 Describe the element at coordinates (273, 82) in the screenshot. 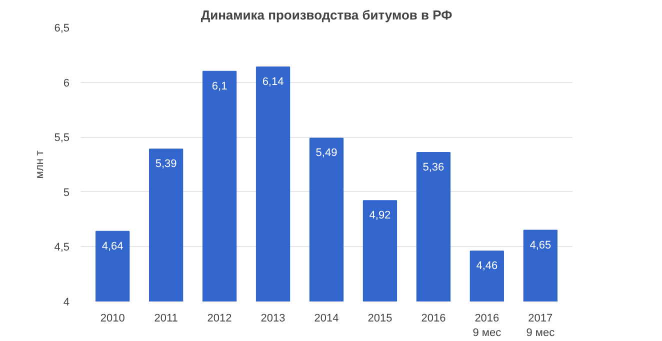

I see `data-label: 6,14` at that location.